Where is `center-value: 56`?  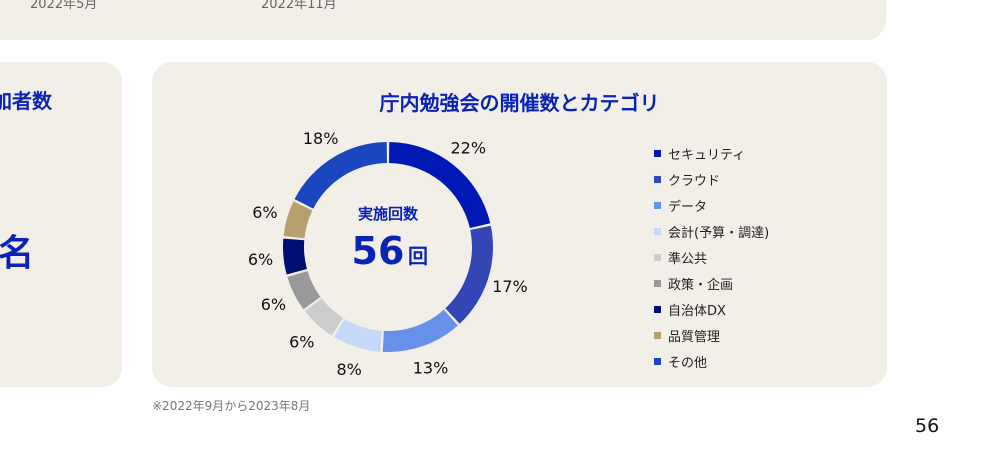
center-value: 56 is located at coordinates (378, 251).